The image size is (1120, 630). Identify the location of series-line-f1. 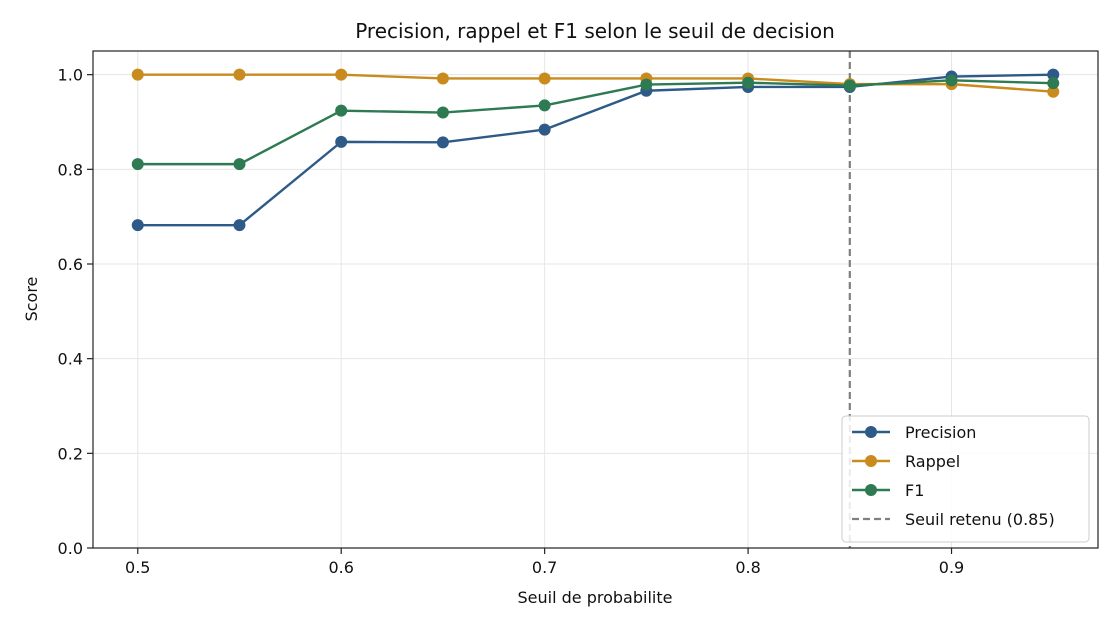
(595, 122).